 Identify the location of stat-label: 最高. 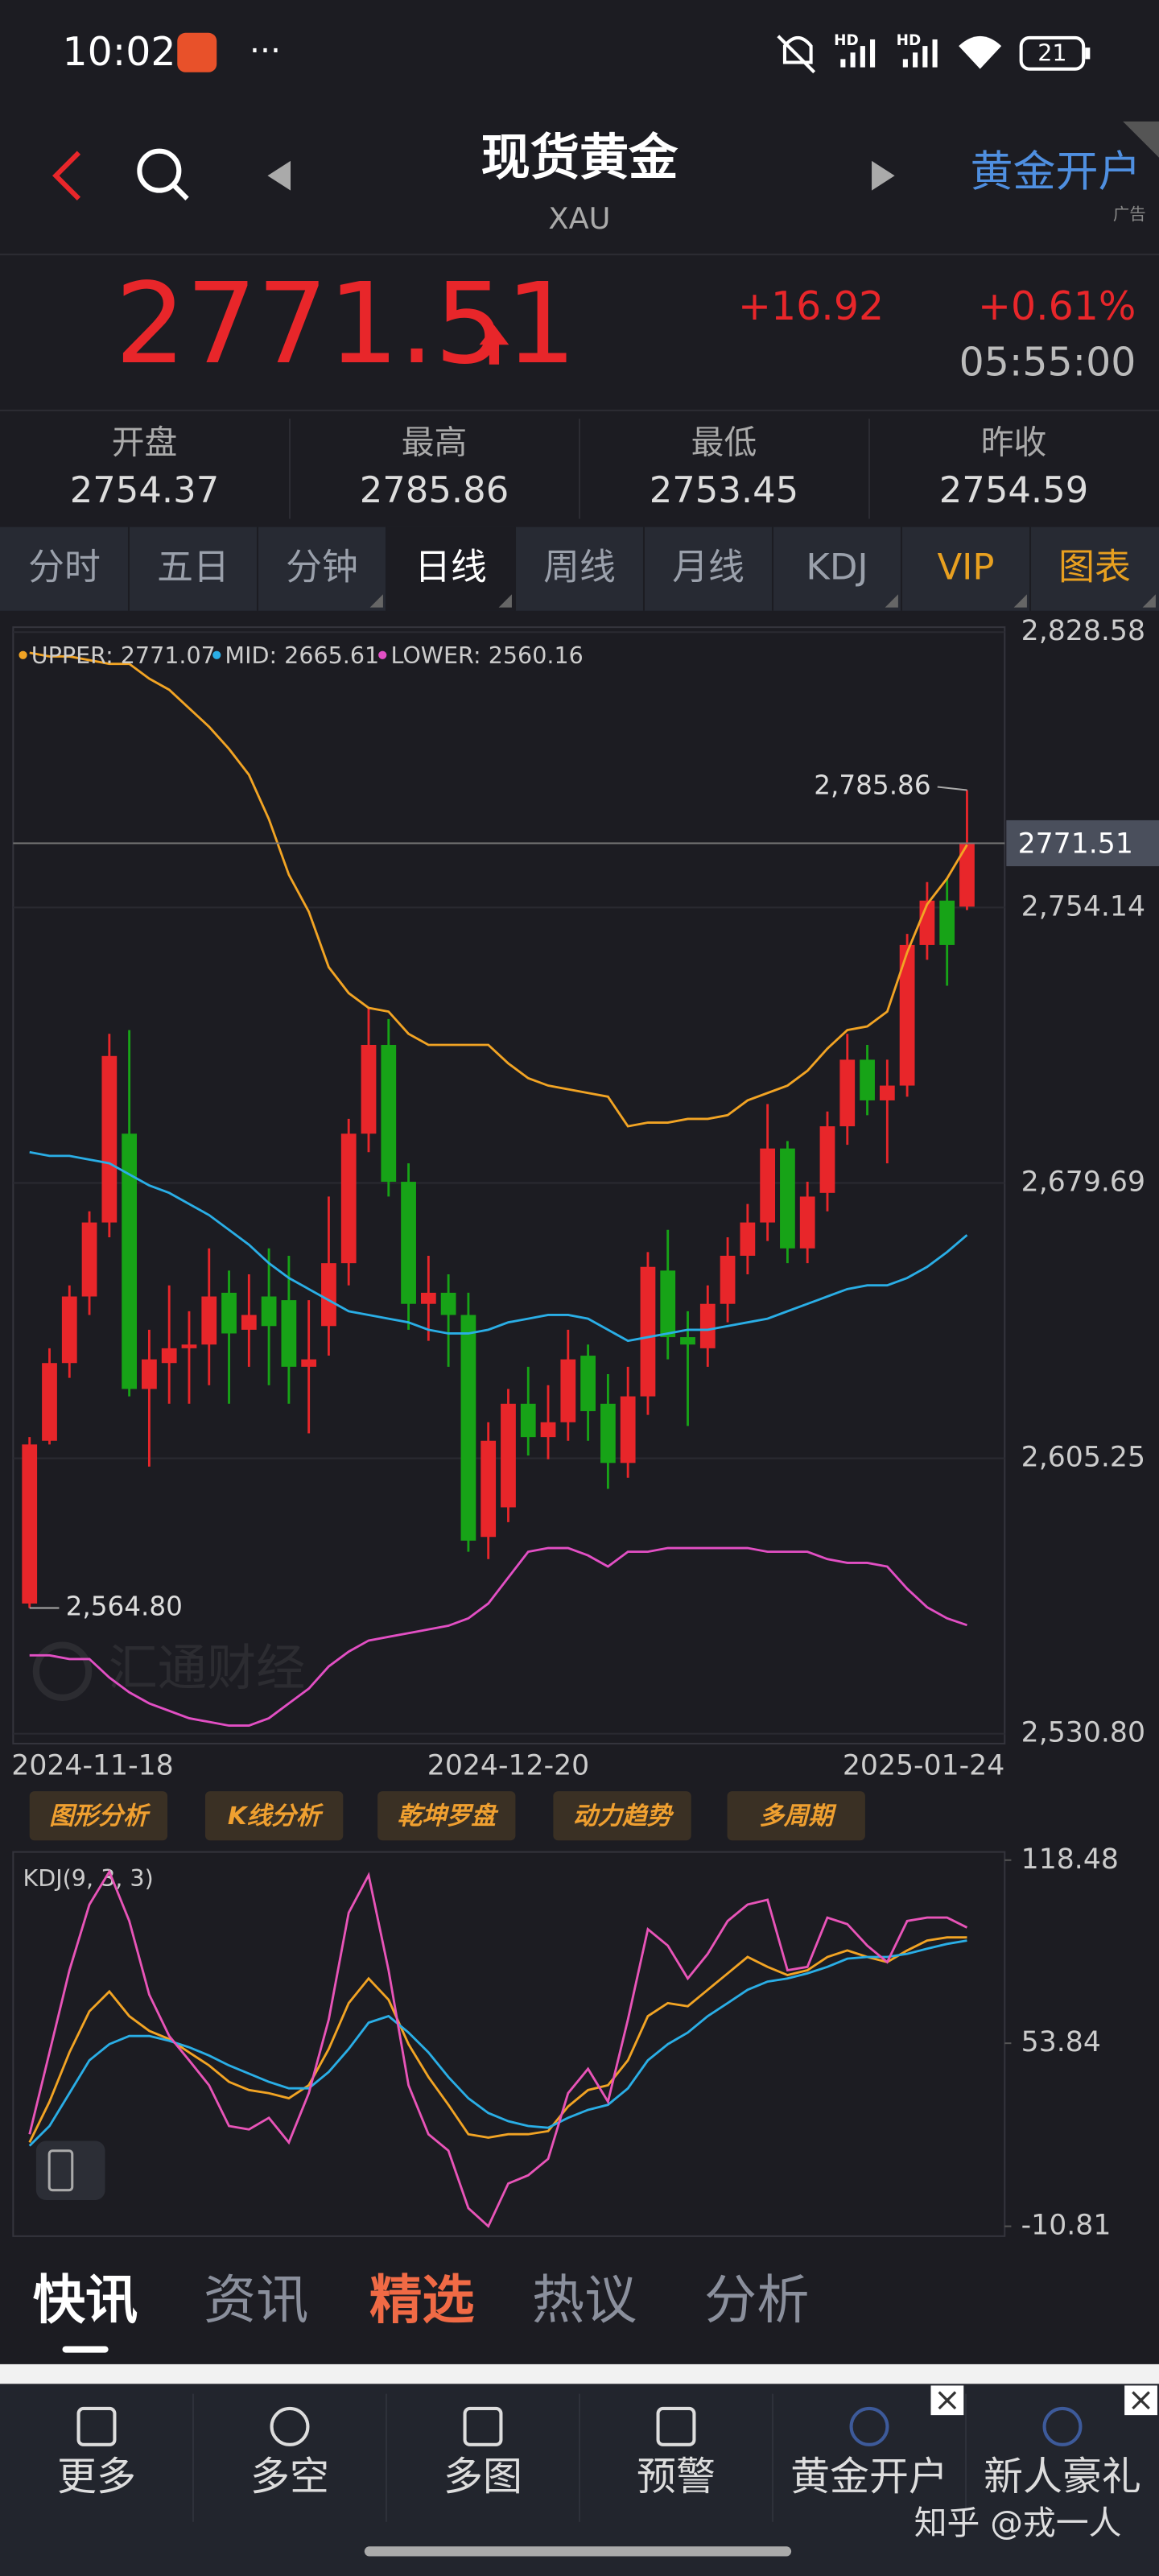
(435, 442).